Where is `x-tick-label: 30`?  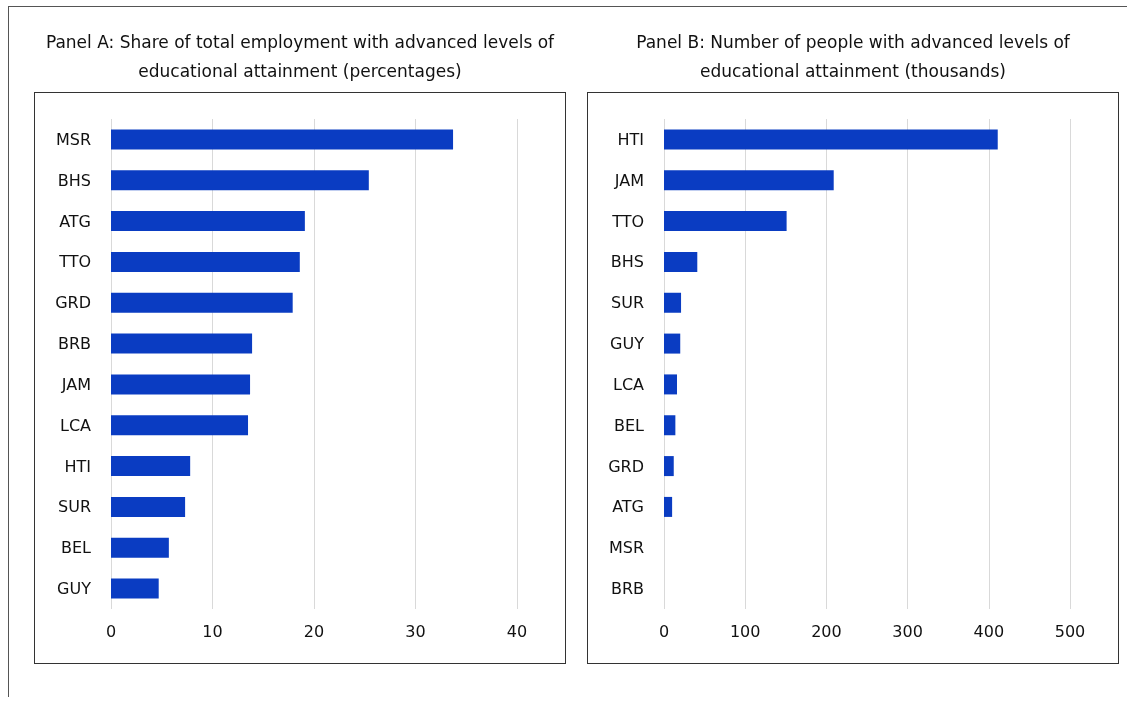
x-tick-label: 30 is located at coordinates (415, 631).